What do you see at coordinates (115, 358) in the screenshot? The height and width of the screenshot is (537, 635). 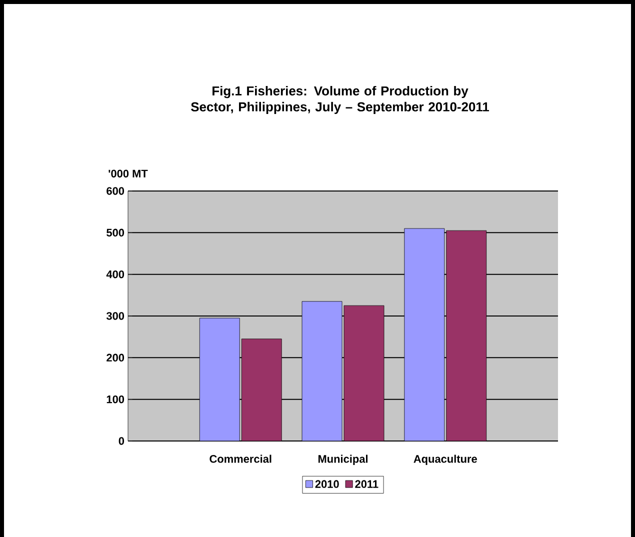 I see `y-tick-label: 200` at bounding box center [115, 358].